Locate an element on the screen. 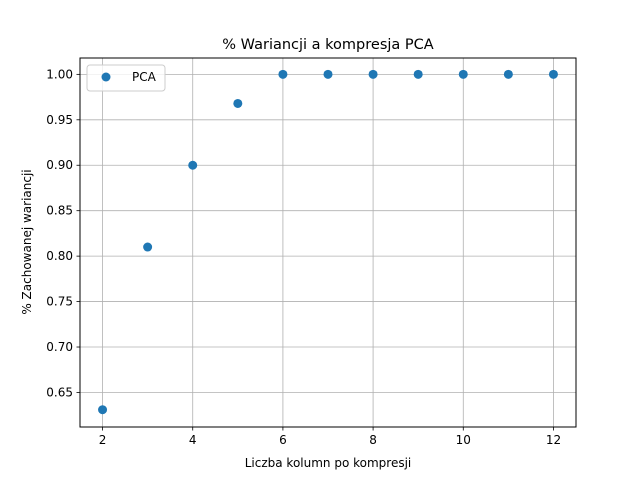 This screenshot has width=640, height=480. y-tick-label: 0.95 is located at coordinates (59, 120).